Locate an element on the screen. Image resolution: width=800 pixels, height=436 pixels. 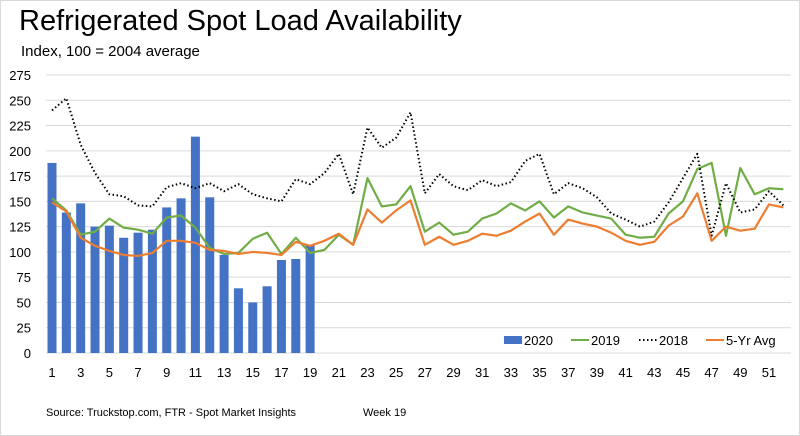
x-tick-label: 51 is located at coordinates (769, 372).